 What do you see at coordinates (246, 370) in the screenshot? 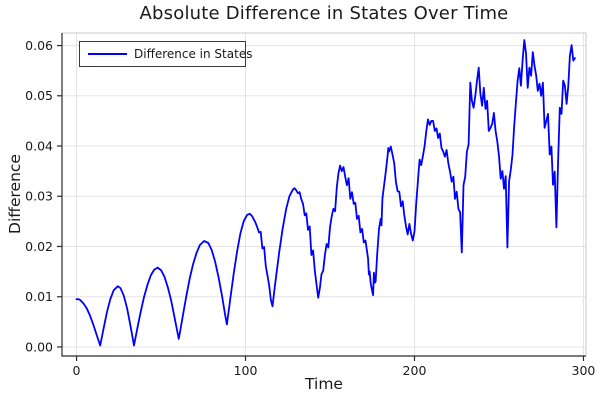
I see `x-tick-label: 100` at bounding box center [246, 370].